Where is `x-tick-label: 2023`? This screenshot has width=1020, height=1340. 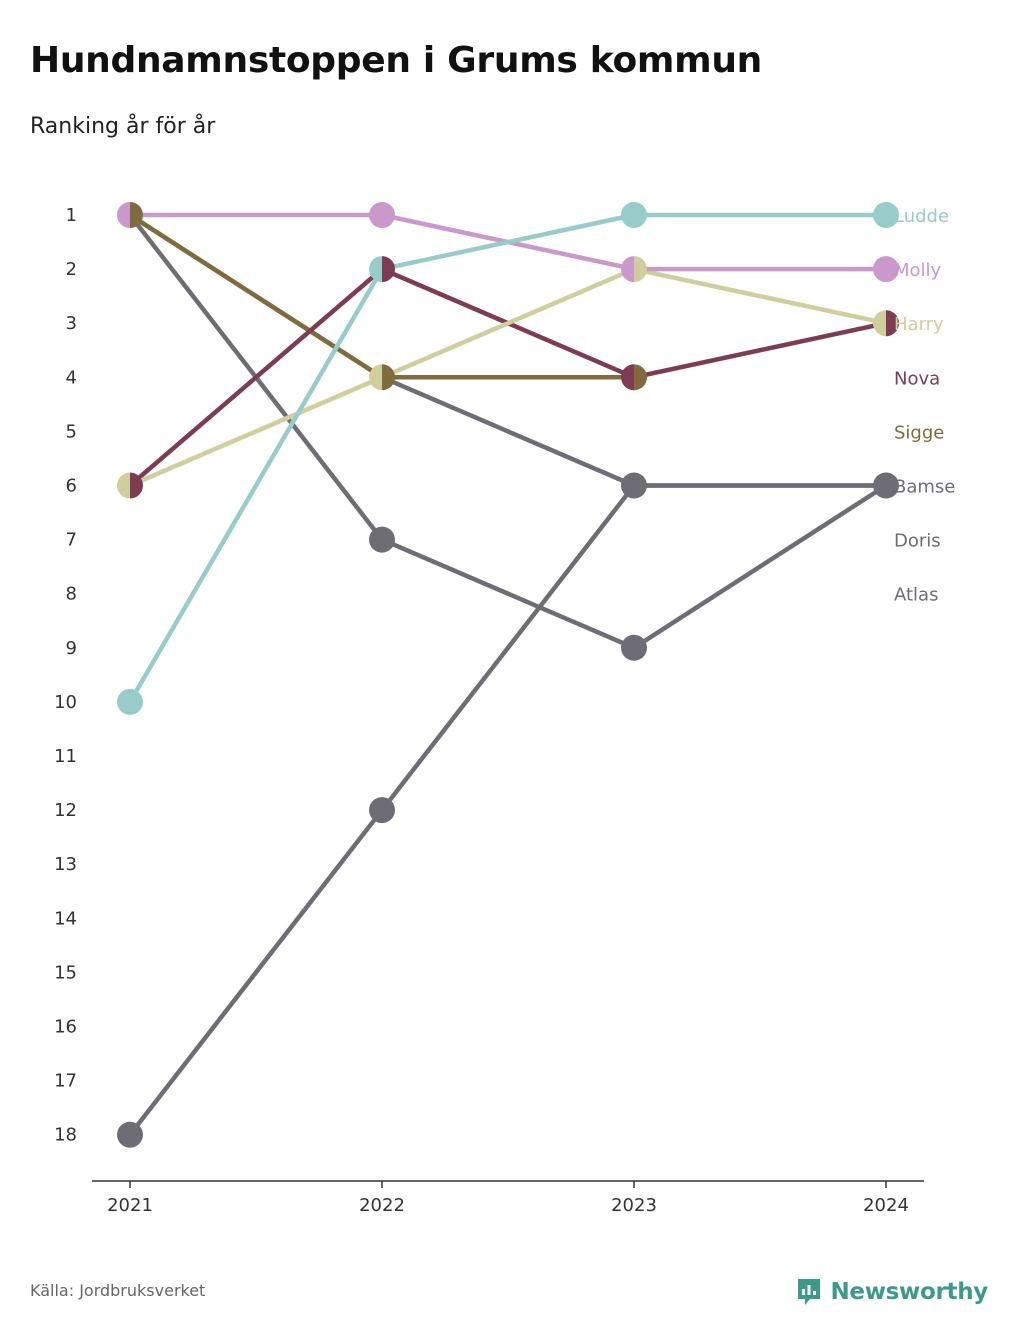
x-tick-label: 2023 is located at coordinates (634, 1205).